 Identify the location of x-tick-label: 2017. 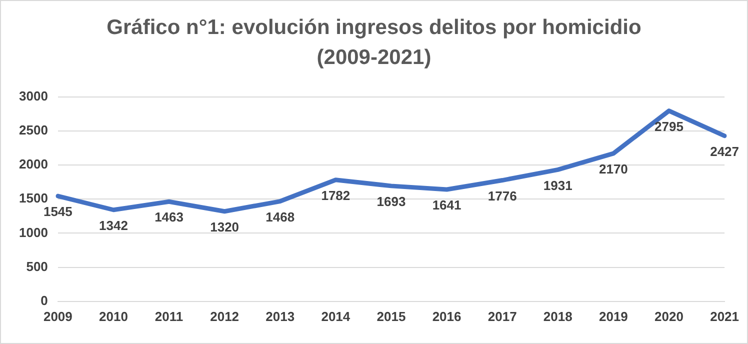
(502, 316).